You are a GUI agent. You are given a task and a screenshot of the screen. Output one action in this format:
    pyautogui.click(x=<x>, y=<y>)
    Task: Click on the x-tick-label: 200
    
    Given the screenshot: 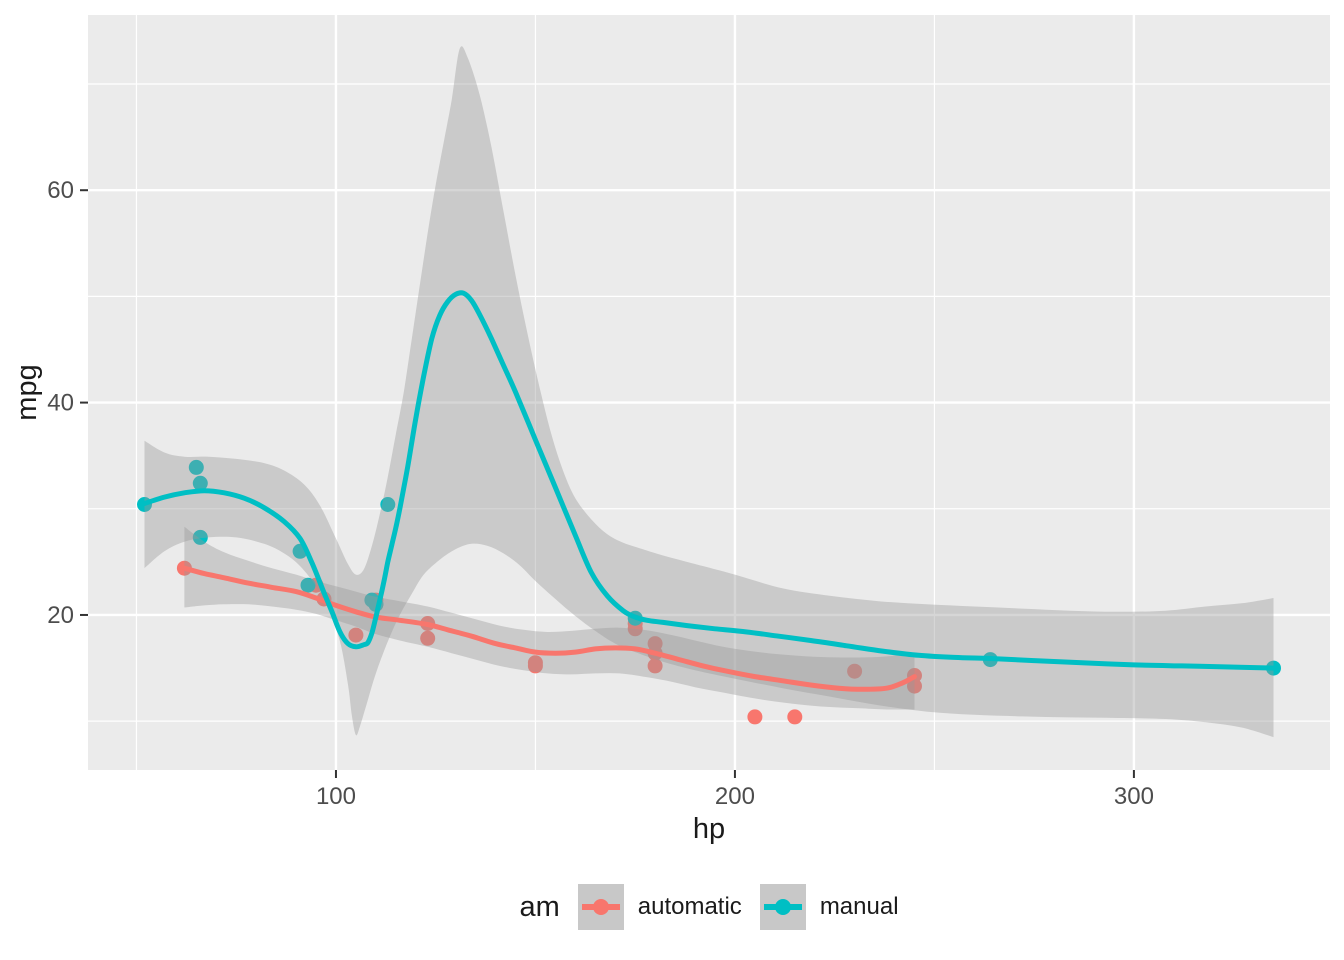 What is the action you would take?
    pyautogui.click(x=735, y=796)
    